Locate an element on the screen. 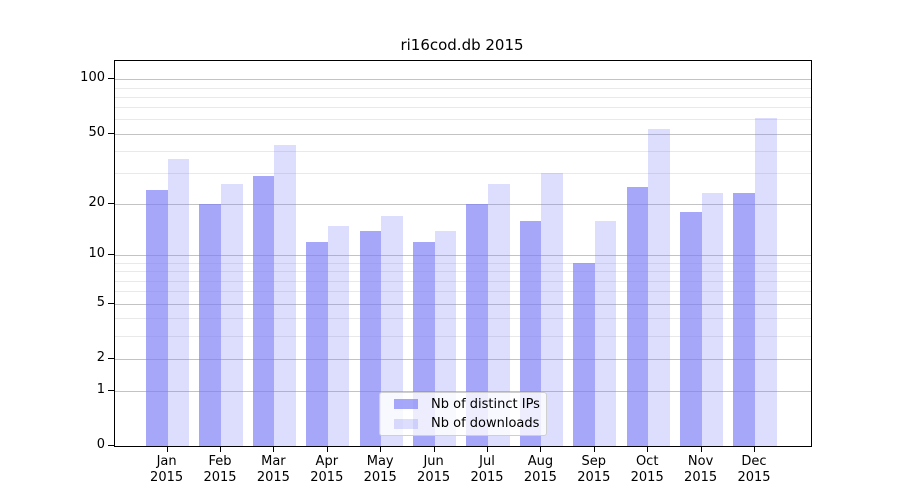 The height and width of the screenshot is (500, 900). legend-swatch-distinct-ips is located at coordinates (406, 404).